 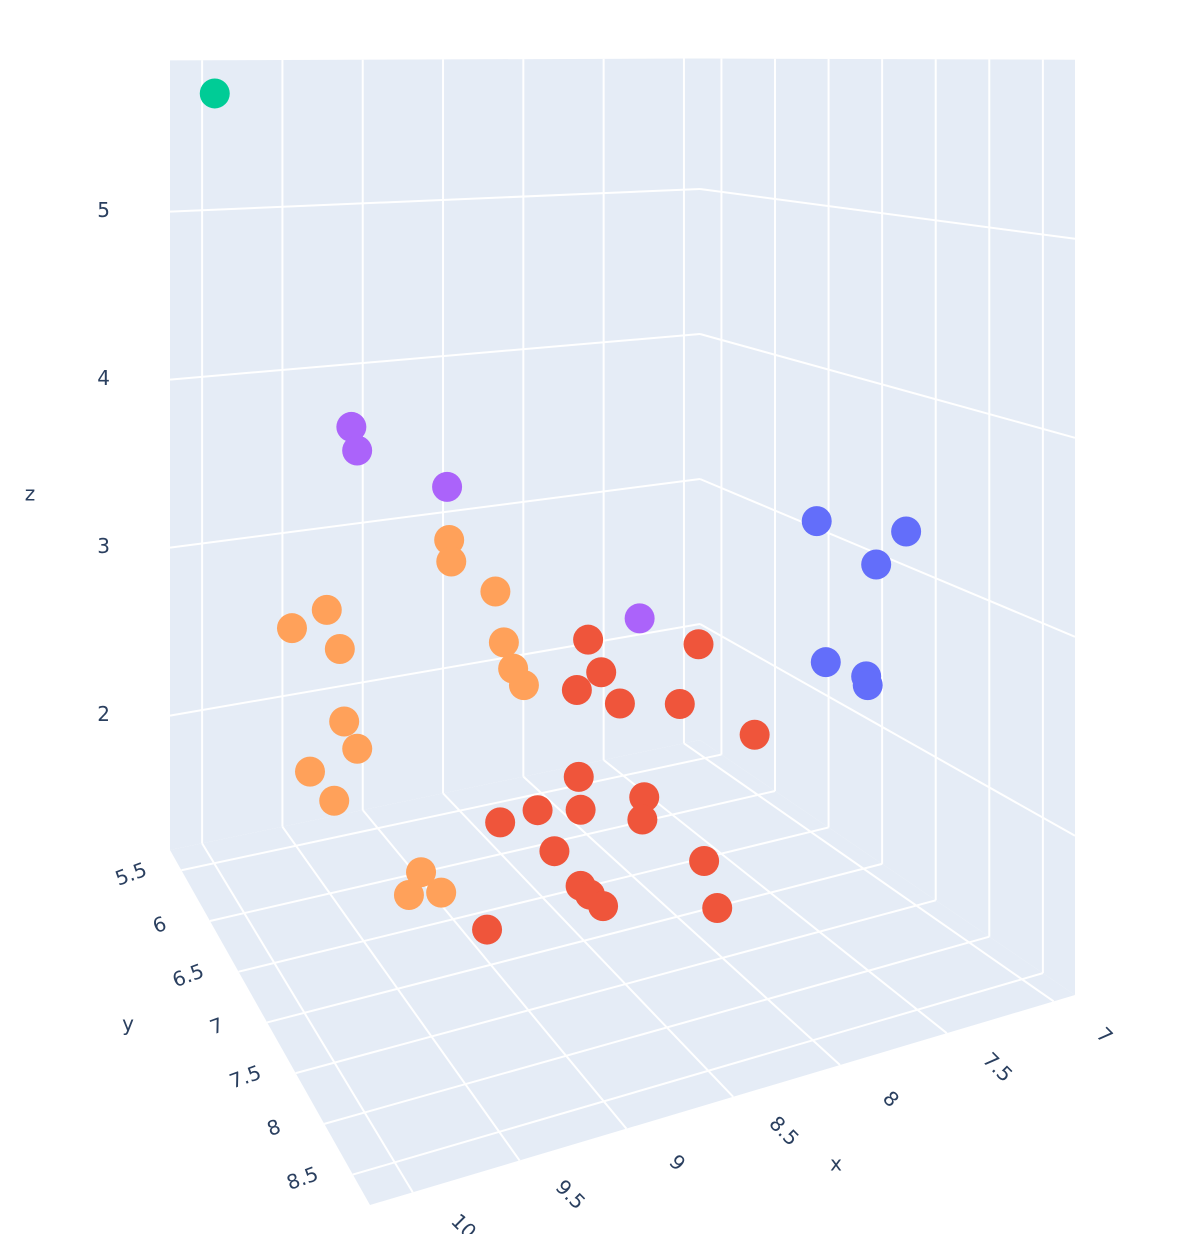 I want to click on x-tick-label: 7, so click(x=1105, y=1035).